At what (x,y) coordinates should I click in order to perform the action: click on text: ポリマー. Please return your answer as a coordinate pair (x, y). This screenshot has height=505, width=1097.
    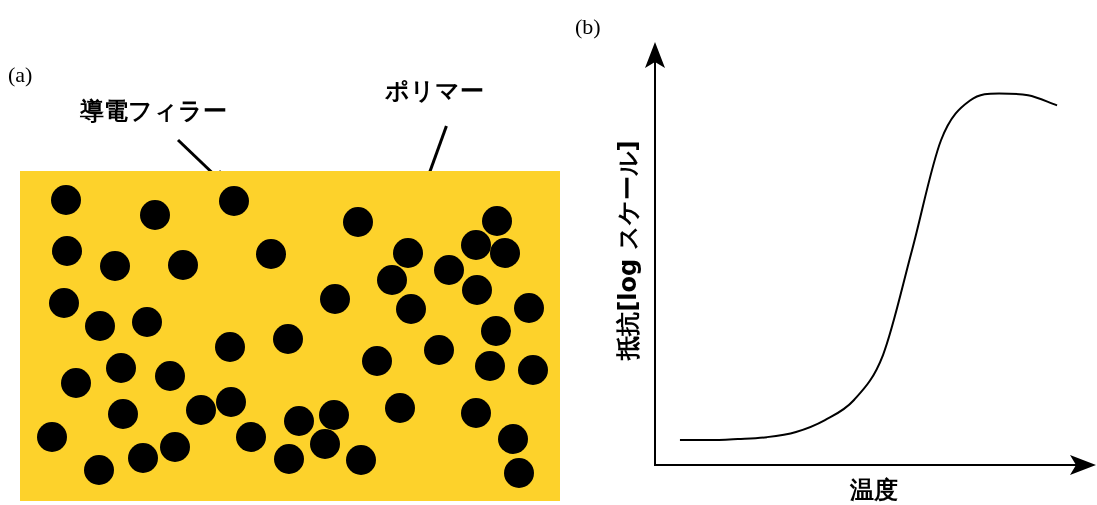
    Looking at the image, I should click on (434, 91).